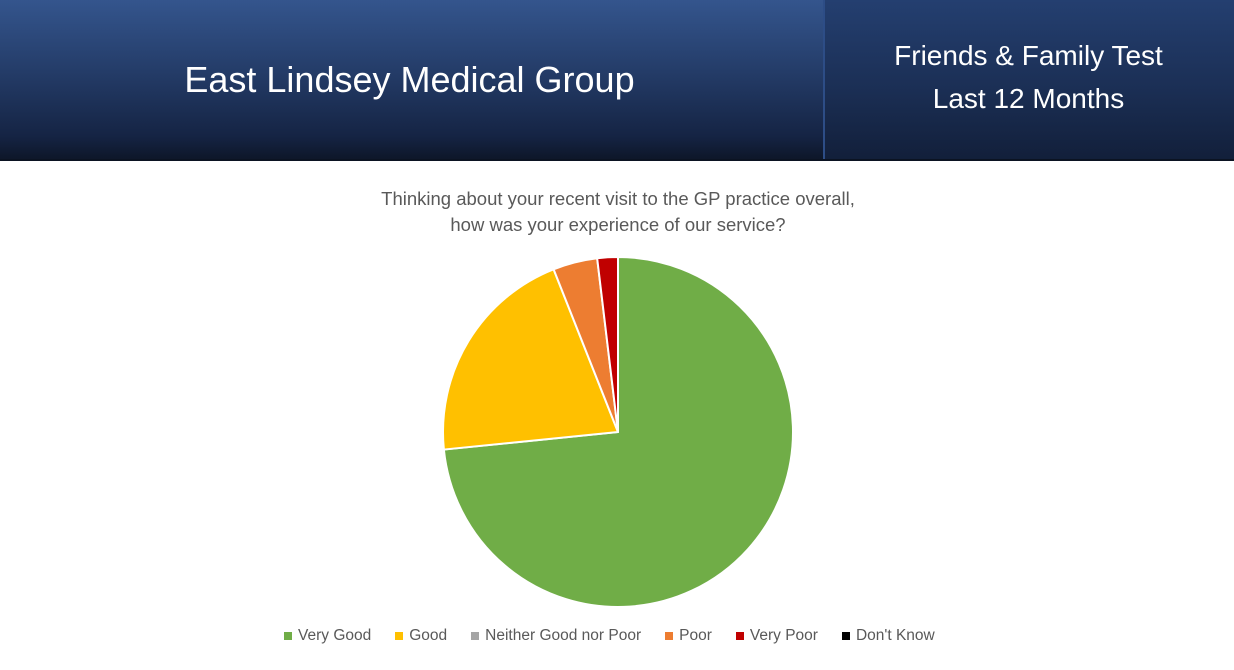 The width and height of the screenshot is (1234, 670). What do you see at coordinates (563, 635) in the screenshot?
I see `legend-label: Neither Good nor Poor` at bounding box center [563, 635].